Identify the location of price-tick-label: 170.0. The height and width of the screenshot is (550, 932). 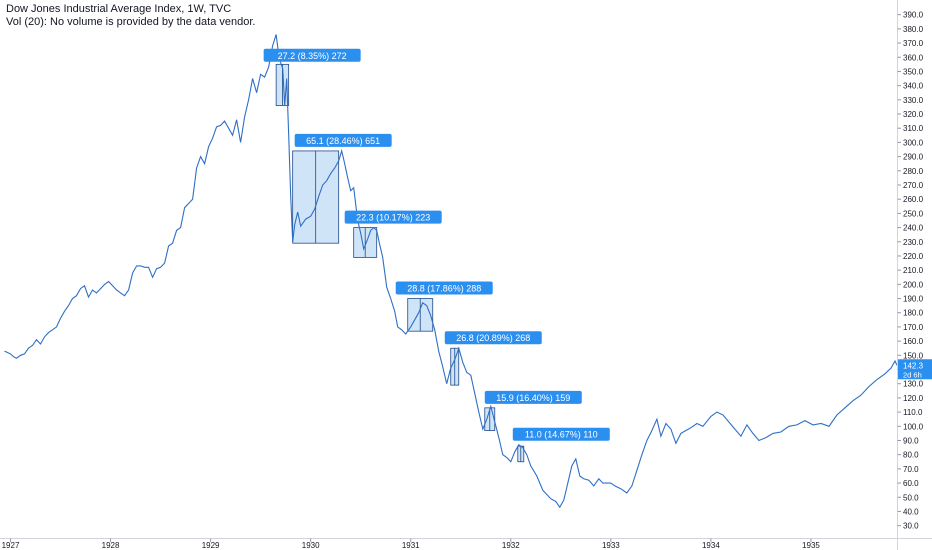
(913, 327).